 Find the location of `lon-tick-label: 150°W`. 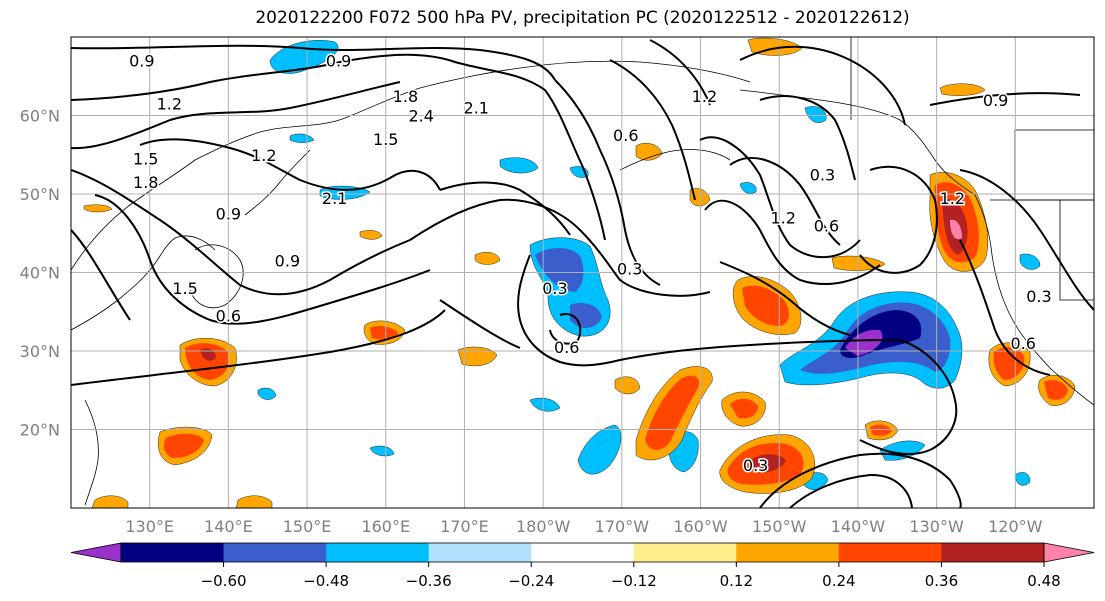

lon-tick-label: 150°W is located at coordinates (779, 526).